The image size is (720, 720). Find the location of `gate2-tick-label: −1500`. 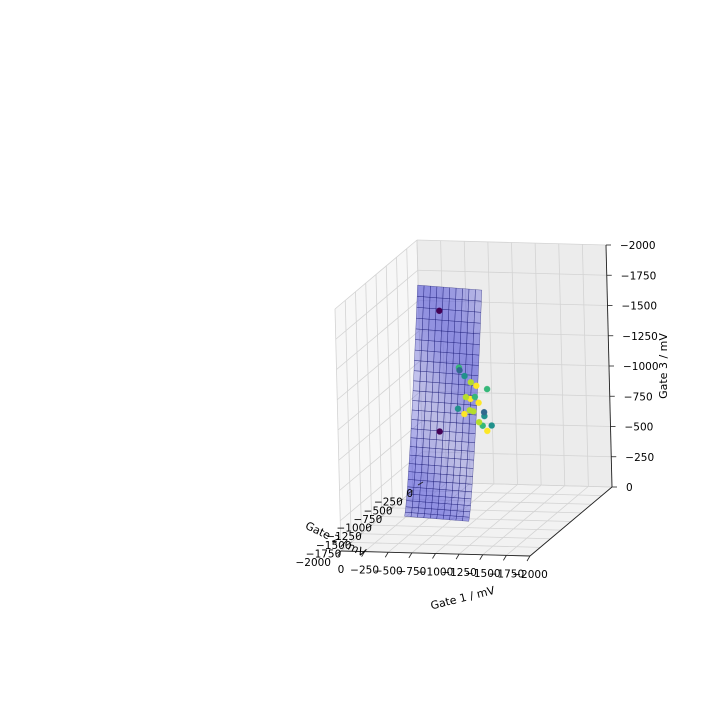

gate2-tick-label: −1500 is located at coordinates (334, 546).